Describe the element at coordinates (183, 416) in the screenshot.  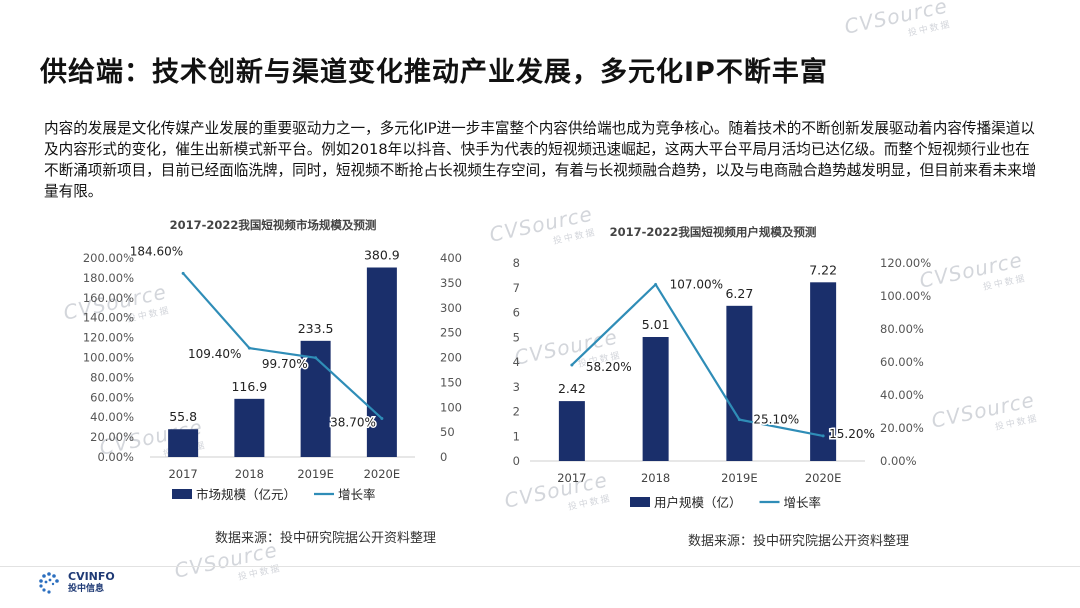
I see `bar-value-label: 55.8` at that location.